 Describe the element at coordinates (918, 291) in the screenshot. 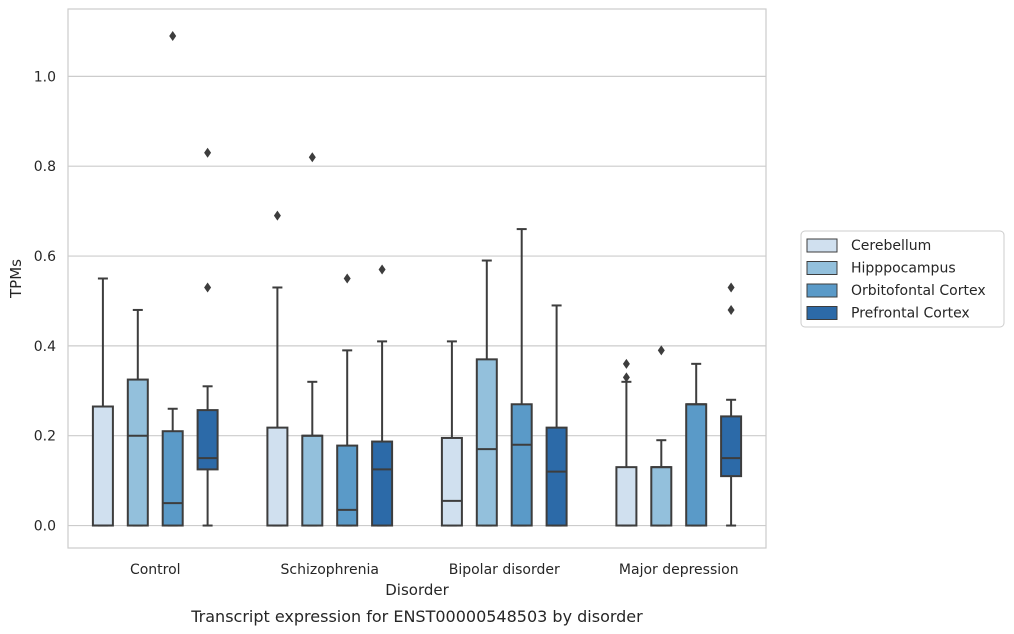

I see `legend-label: Orbitofontal Cortex` at that location.